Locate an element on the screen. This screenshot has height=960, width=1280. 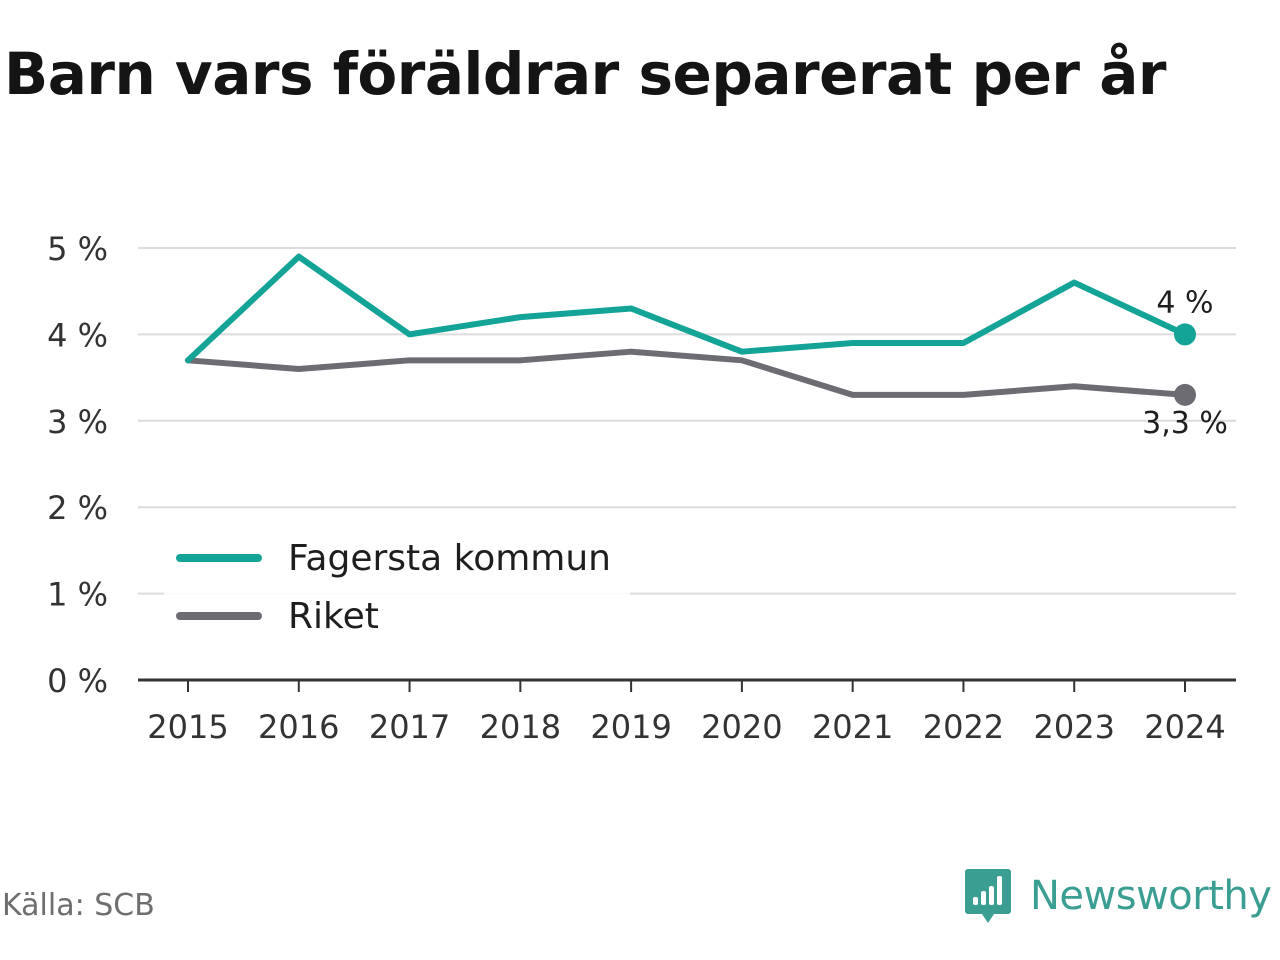
y-tick-label: 5 % is located at coordinates (77, 249).